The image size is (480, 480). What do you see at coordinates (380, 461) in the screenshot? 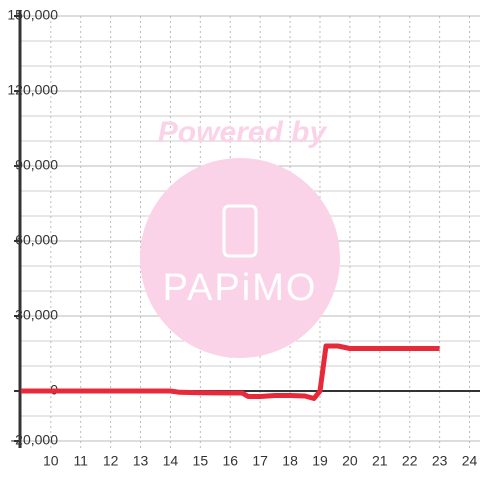
I see `x-tick-label: 21` at bounding box center [380, 461].